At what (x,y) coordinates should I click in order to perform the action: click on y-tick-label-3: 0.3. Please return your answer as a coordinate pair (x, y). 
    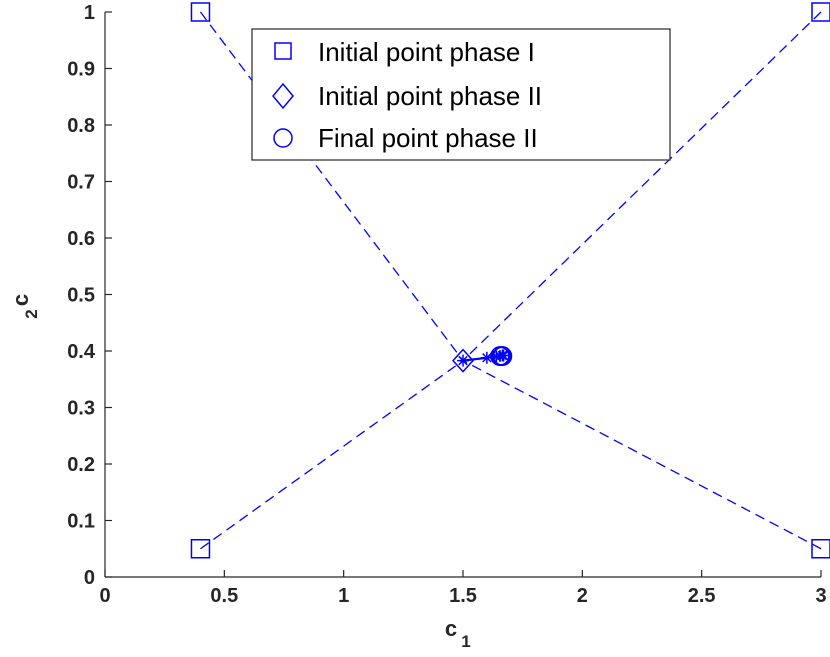
    Looking at the image, I should click on (81, 409).